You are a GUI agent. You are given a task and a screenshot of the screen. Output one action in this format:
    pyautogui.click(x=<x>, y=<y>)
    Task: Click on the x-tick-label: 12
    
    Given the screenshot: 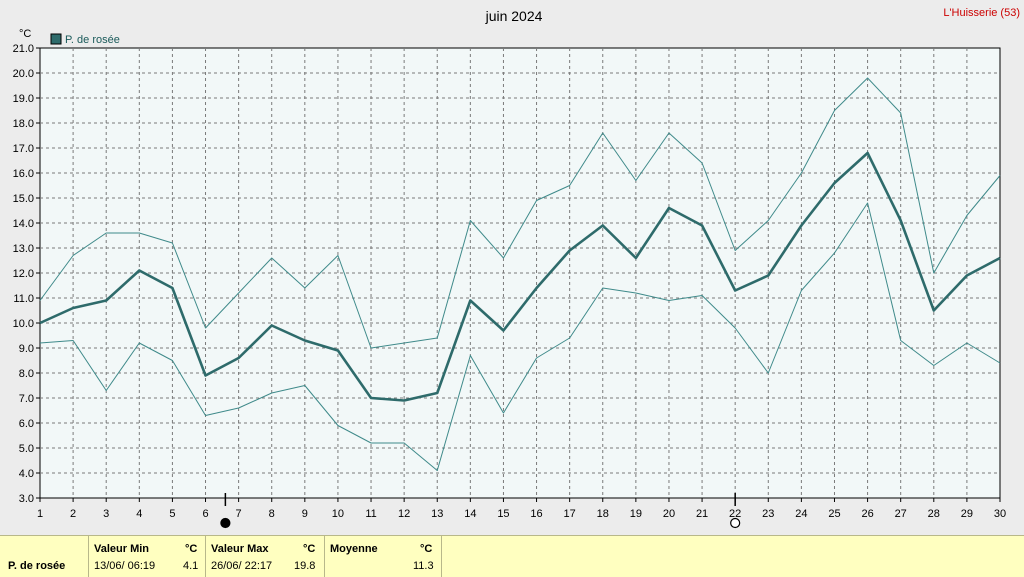 What is the action you would take?
    pyautogui.click(x=404, y=514)
    